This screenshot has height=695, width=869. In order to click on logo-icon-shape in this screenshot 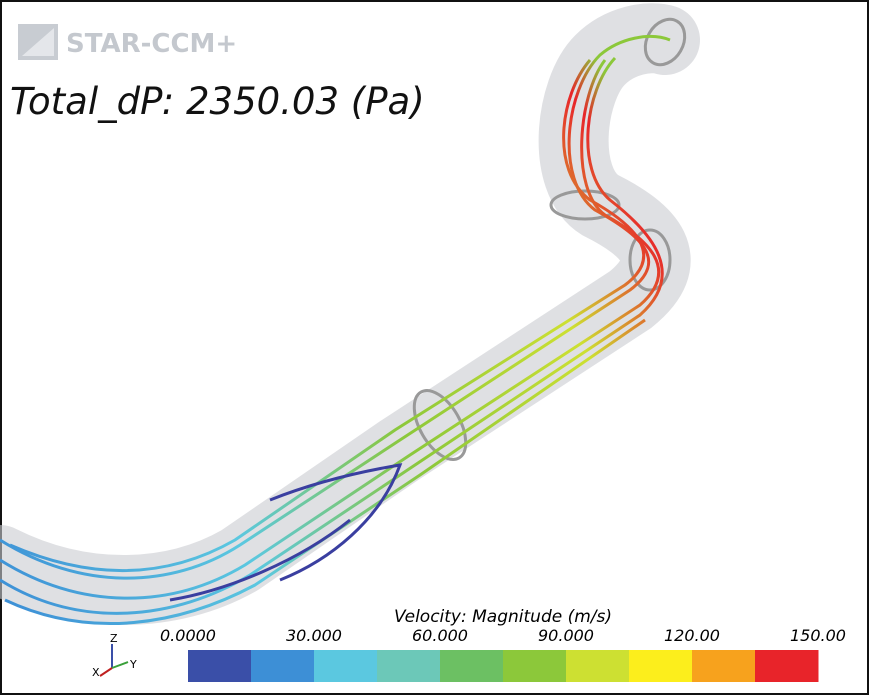, I will do `click(38, 42)`.